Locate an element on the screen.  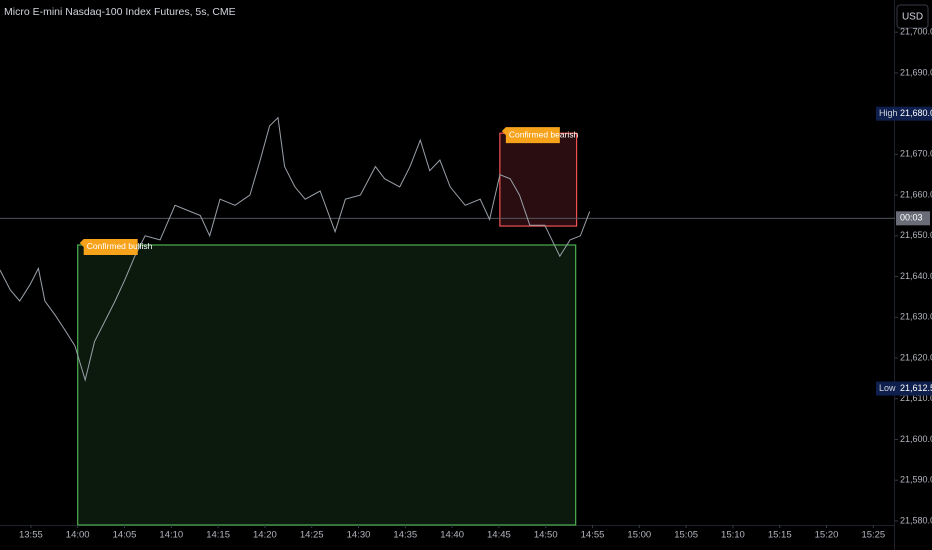
x-tick-label: 14:40 is located at coordinates (452, 535).